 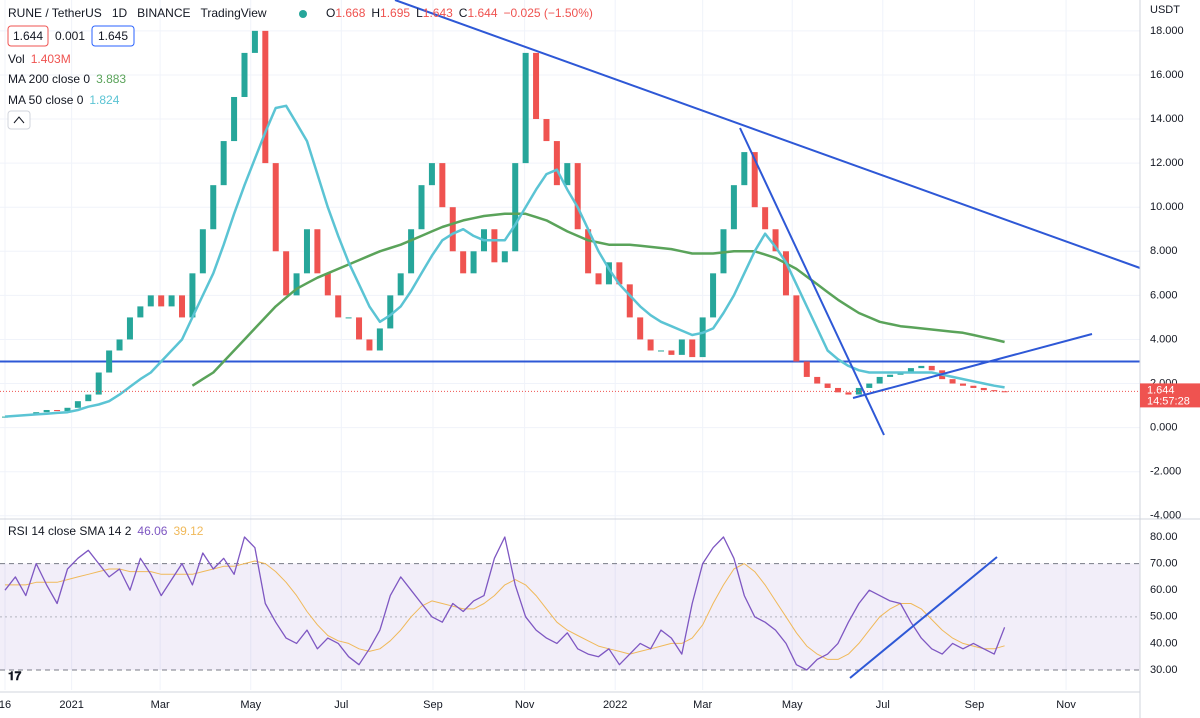 I want to click on rsi-tick-label: 70.00, so click(x=1164, y=564).